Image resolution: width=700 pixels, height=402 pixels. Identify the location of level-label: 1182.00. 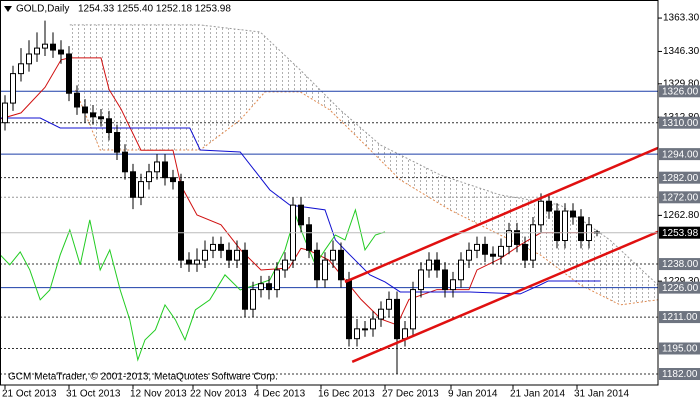
(680, 374).